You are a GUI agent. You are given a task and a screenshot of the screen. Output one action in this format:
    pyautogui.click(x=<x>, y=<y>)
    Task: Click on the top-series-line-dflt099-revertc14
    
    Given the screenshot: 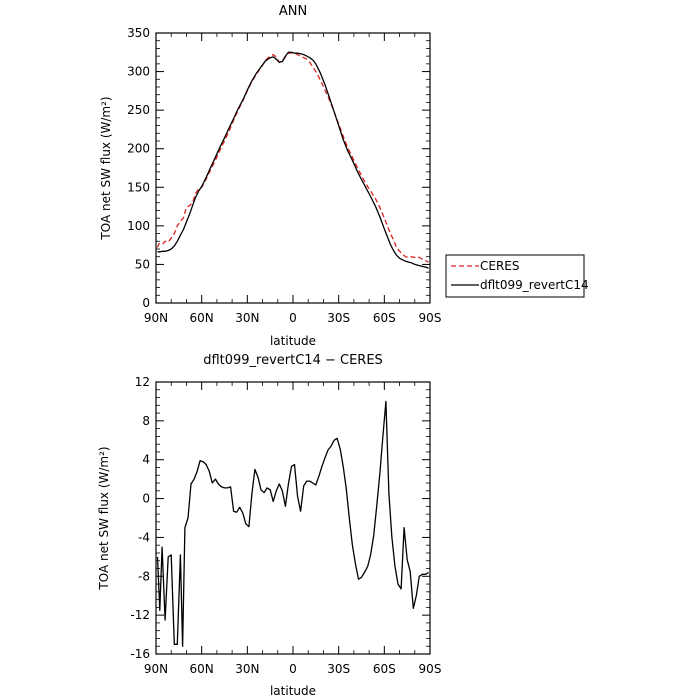 What is the action you would take?
    pyautogui.click(x=293, y=160)
    